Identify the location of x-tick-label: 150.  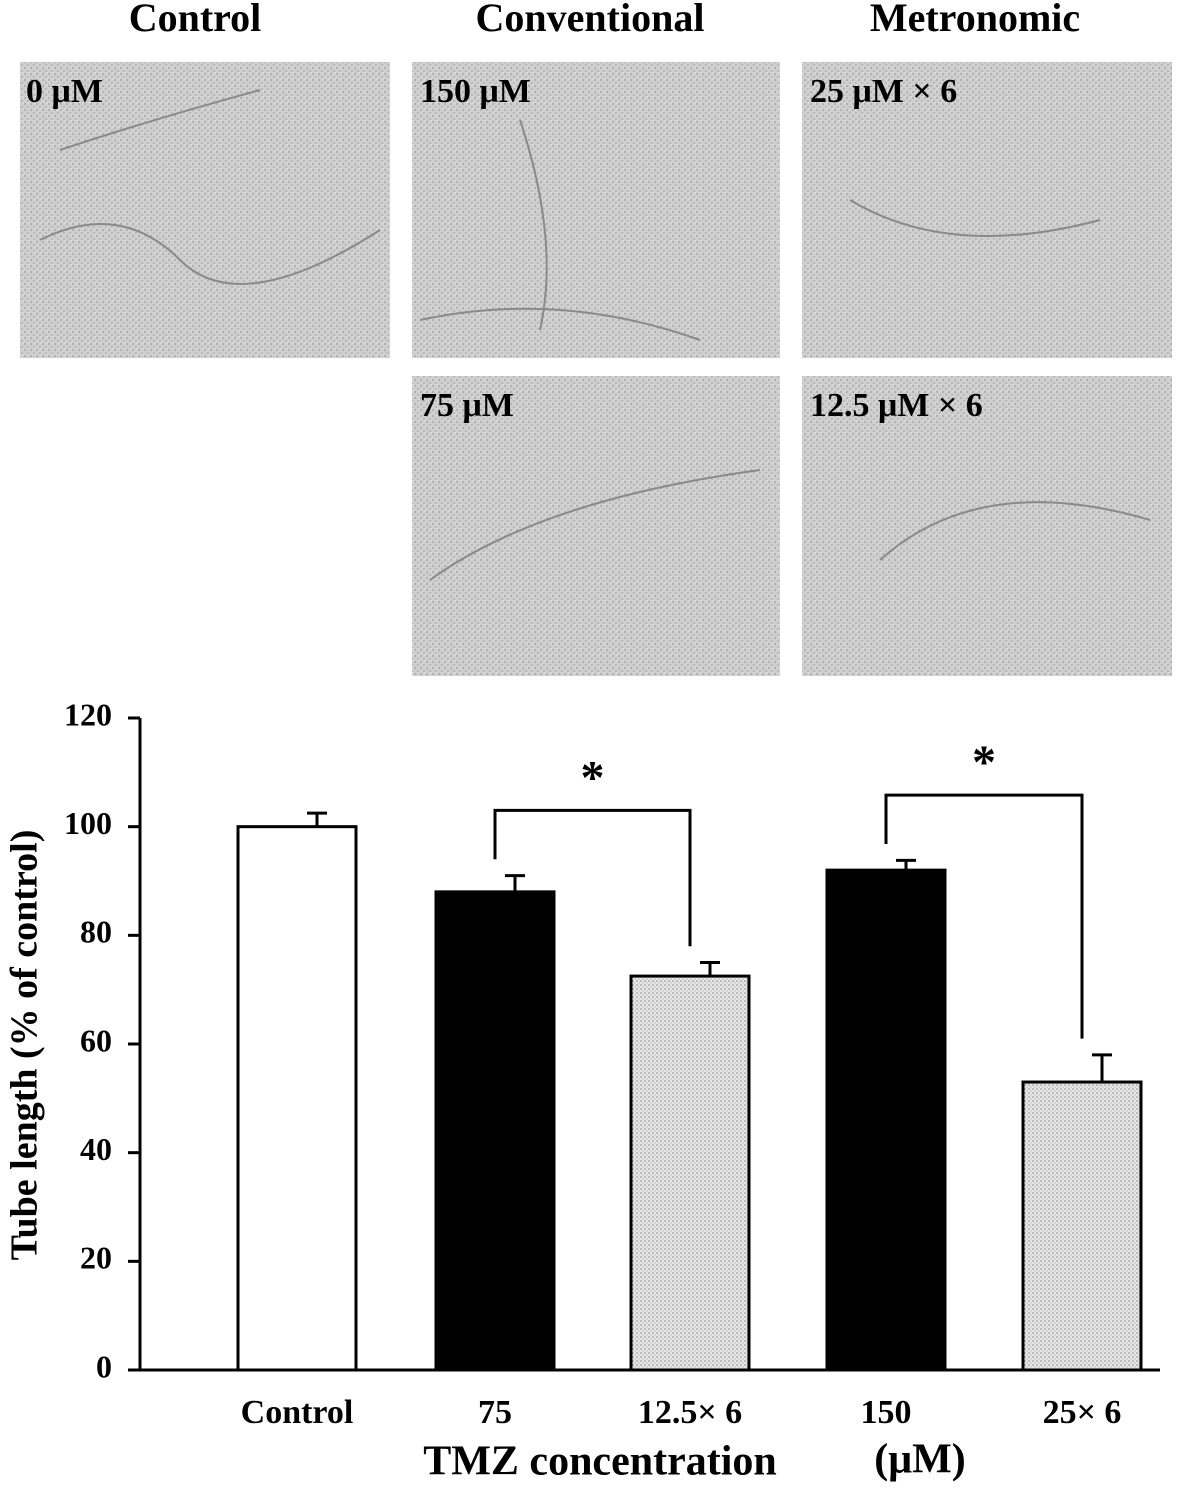
(886, 1412).